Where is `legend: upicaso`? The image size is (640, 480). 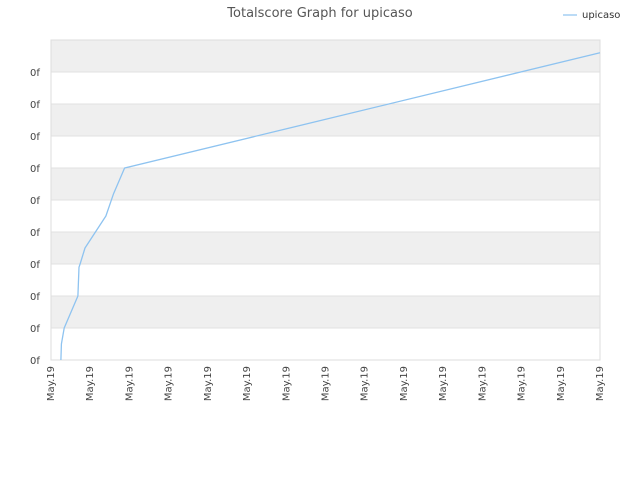 legend: upicaso is located at coordinates (591, 15).